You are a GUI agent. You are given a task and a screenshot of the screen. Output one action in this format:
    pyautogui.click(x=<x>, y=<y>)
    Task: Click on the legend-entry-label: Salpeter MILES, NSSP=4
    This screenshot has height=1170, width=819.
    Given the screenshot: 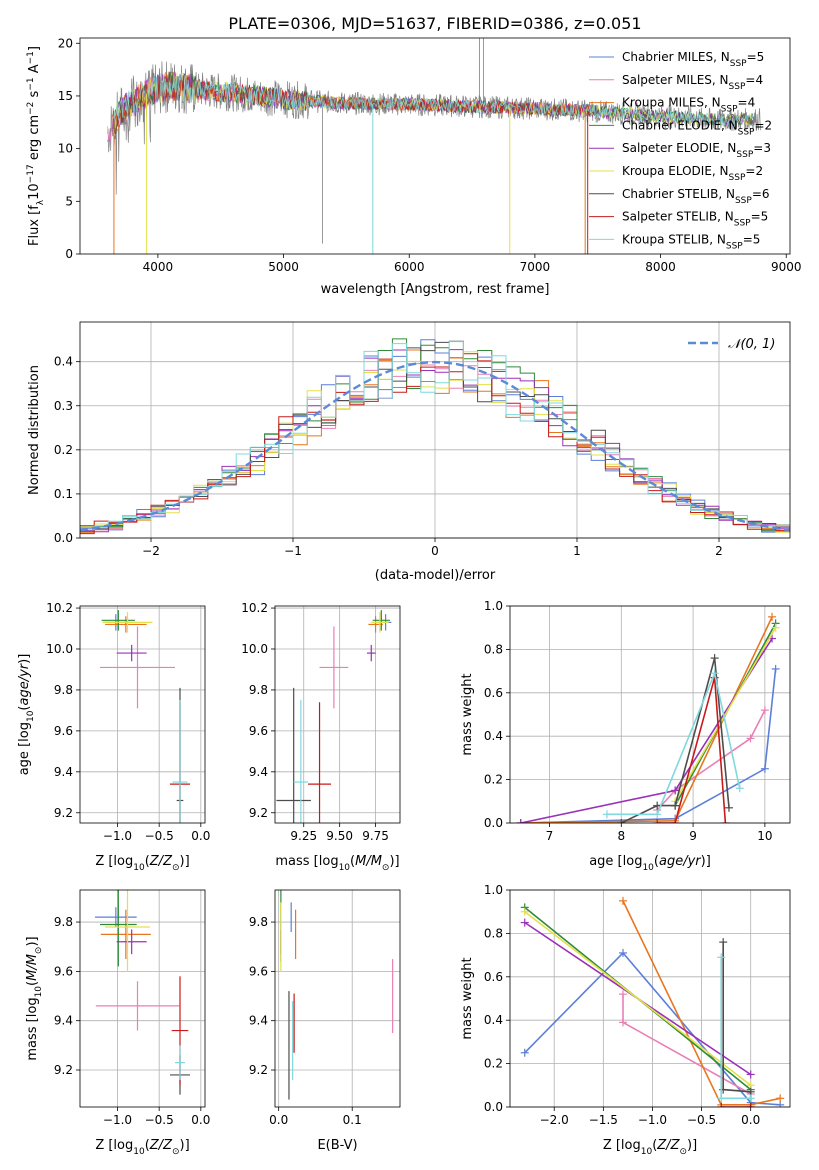 What is the action you would take?
    pyautogui.click(x=692, y=82)
    